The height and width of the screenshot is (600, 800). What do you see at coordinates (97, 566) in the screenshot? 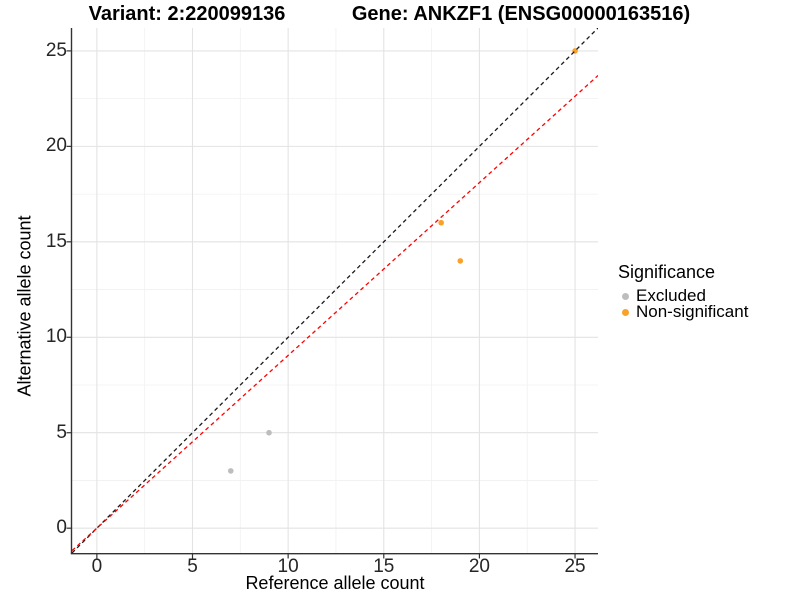
I see `x-tick-label: 0` at bounding box center [97, 566].